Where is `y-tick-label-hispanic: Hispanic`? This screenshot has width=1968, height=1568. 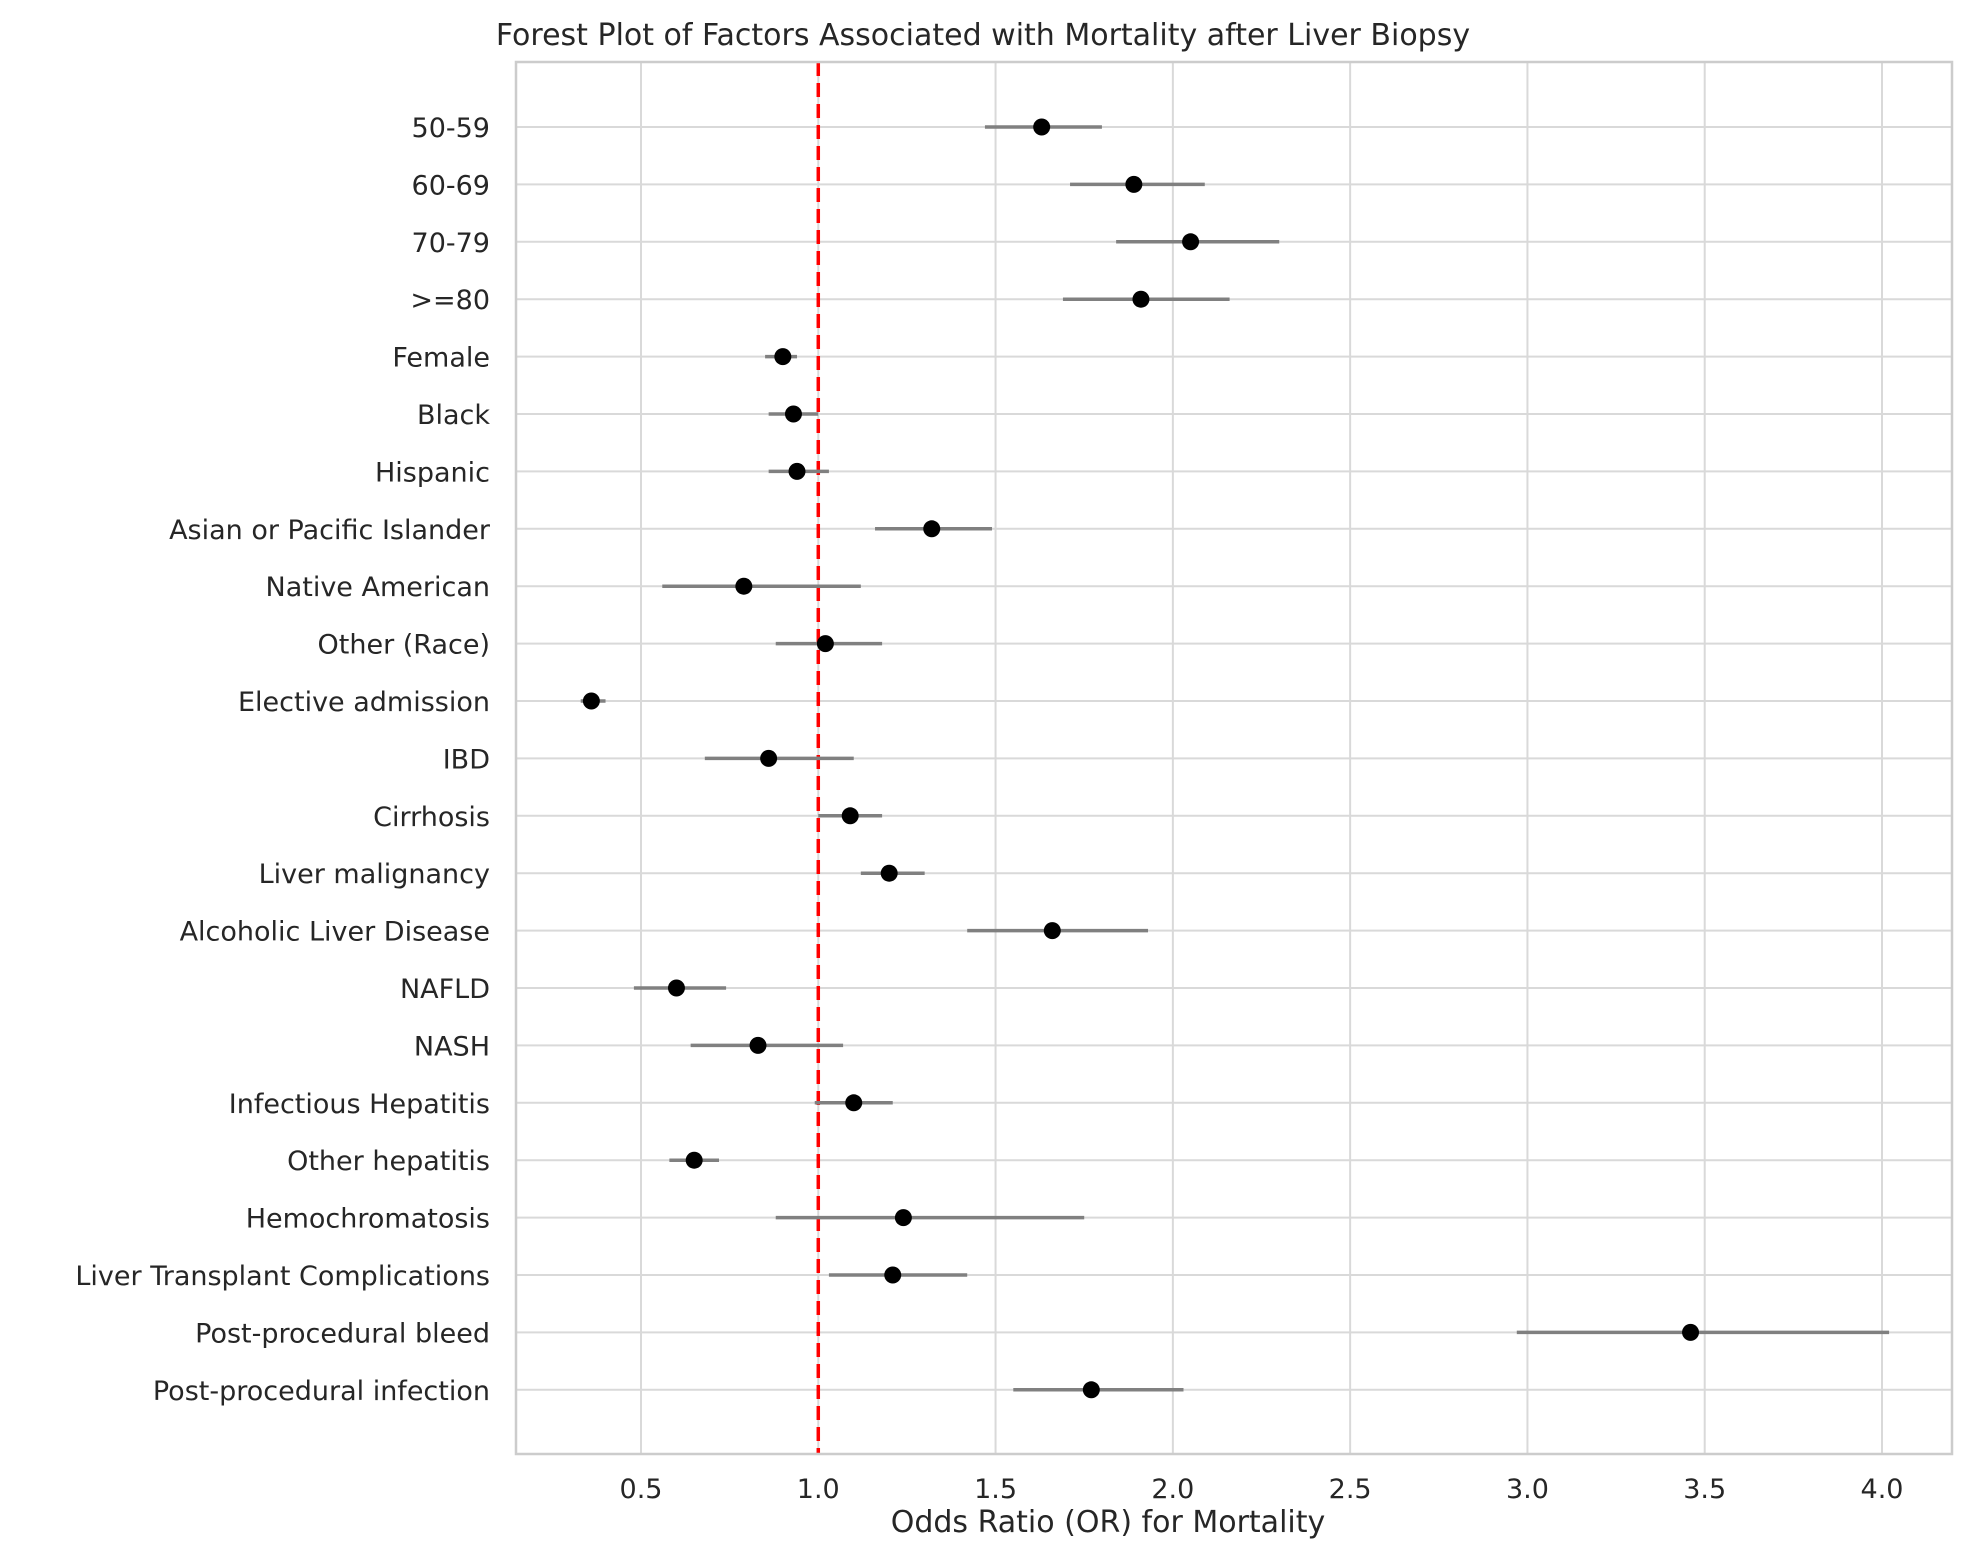 y-tick-label-hispanic: Hispanic is located at coordinates (432, 472).